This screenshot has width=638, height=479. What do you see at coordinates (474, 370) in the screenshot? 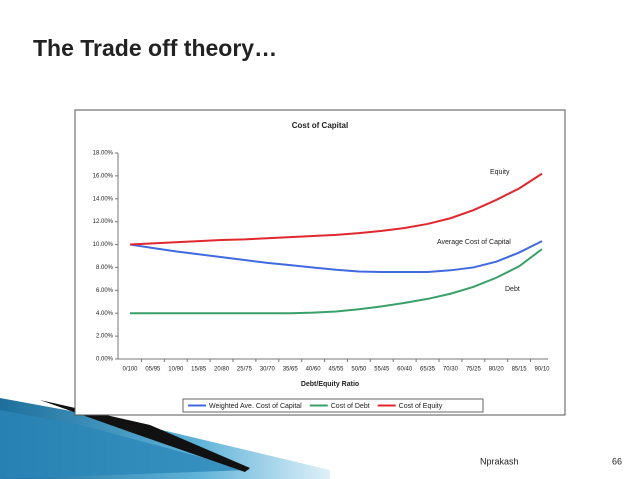
I see `x-tick-label: 75/25` at bounding box center [474, 370].